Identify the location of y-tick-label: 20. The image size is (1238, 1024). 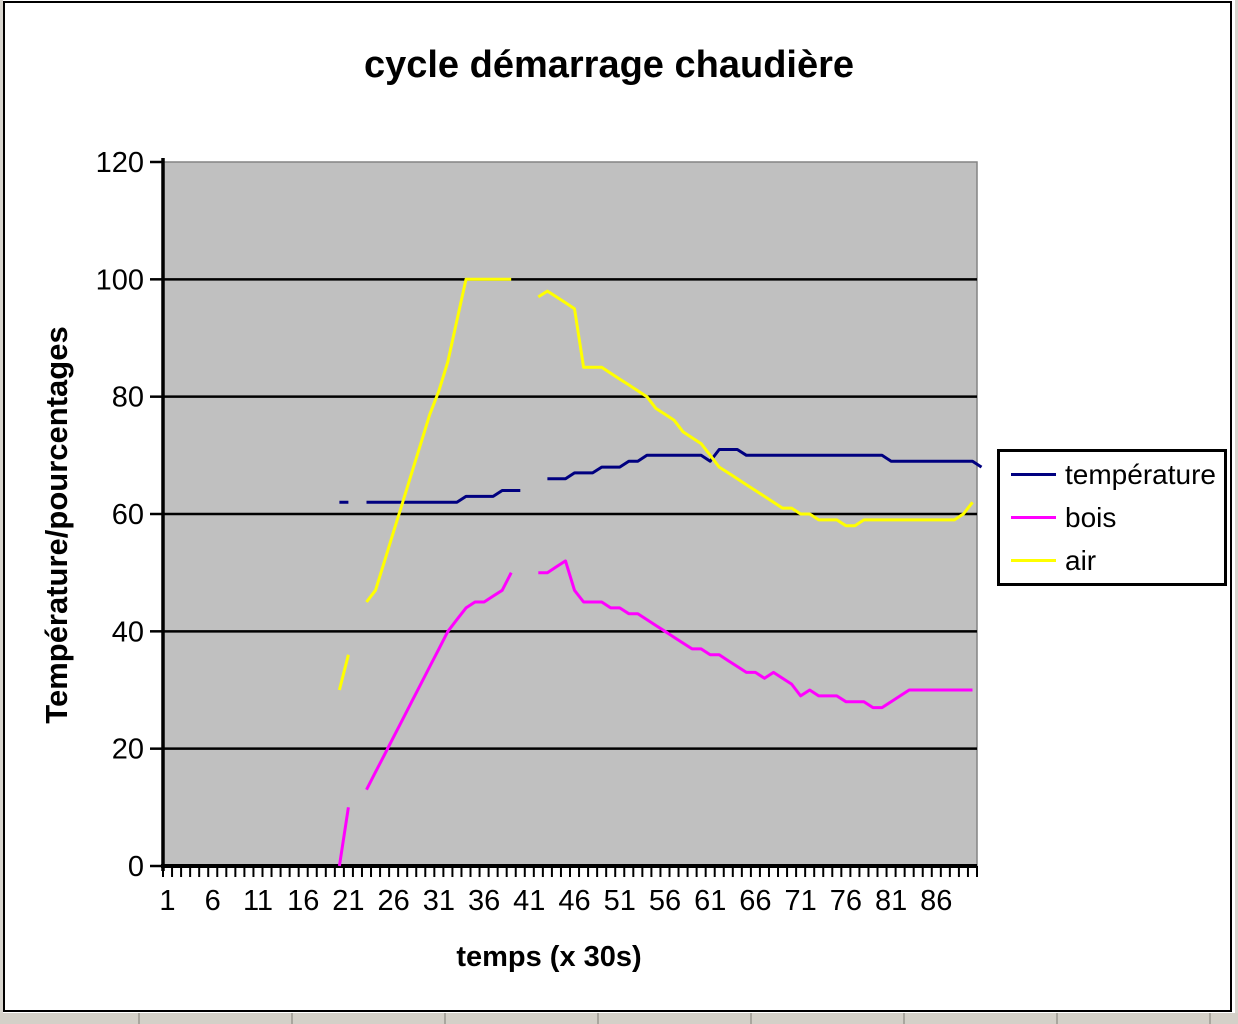
(128, 750).